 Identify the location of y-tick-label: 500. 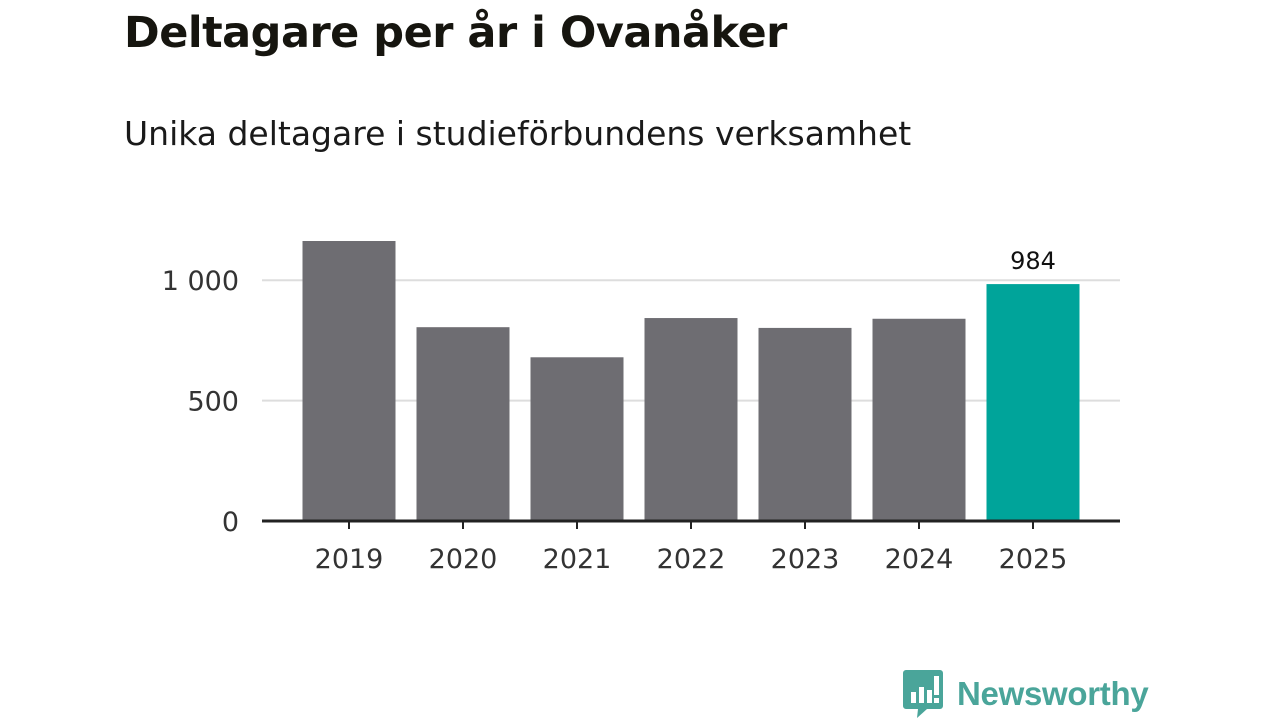
(213, 402).